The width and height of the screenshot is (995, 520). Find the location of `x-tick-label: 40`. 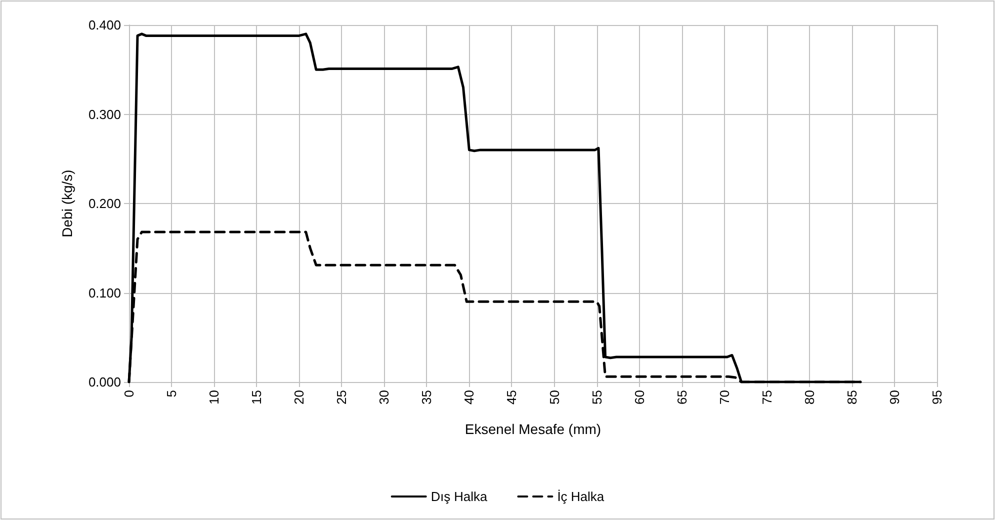

x-tick-label: 40 is located at coordinates (469, 397).